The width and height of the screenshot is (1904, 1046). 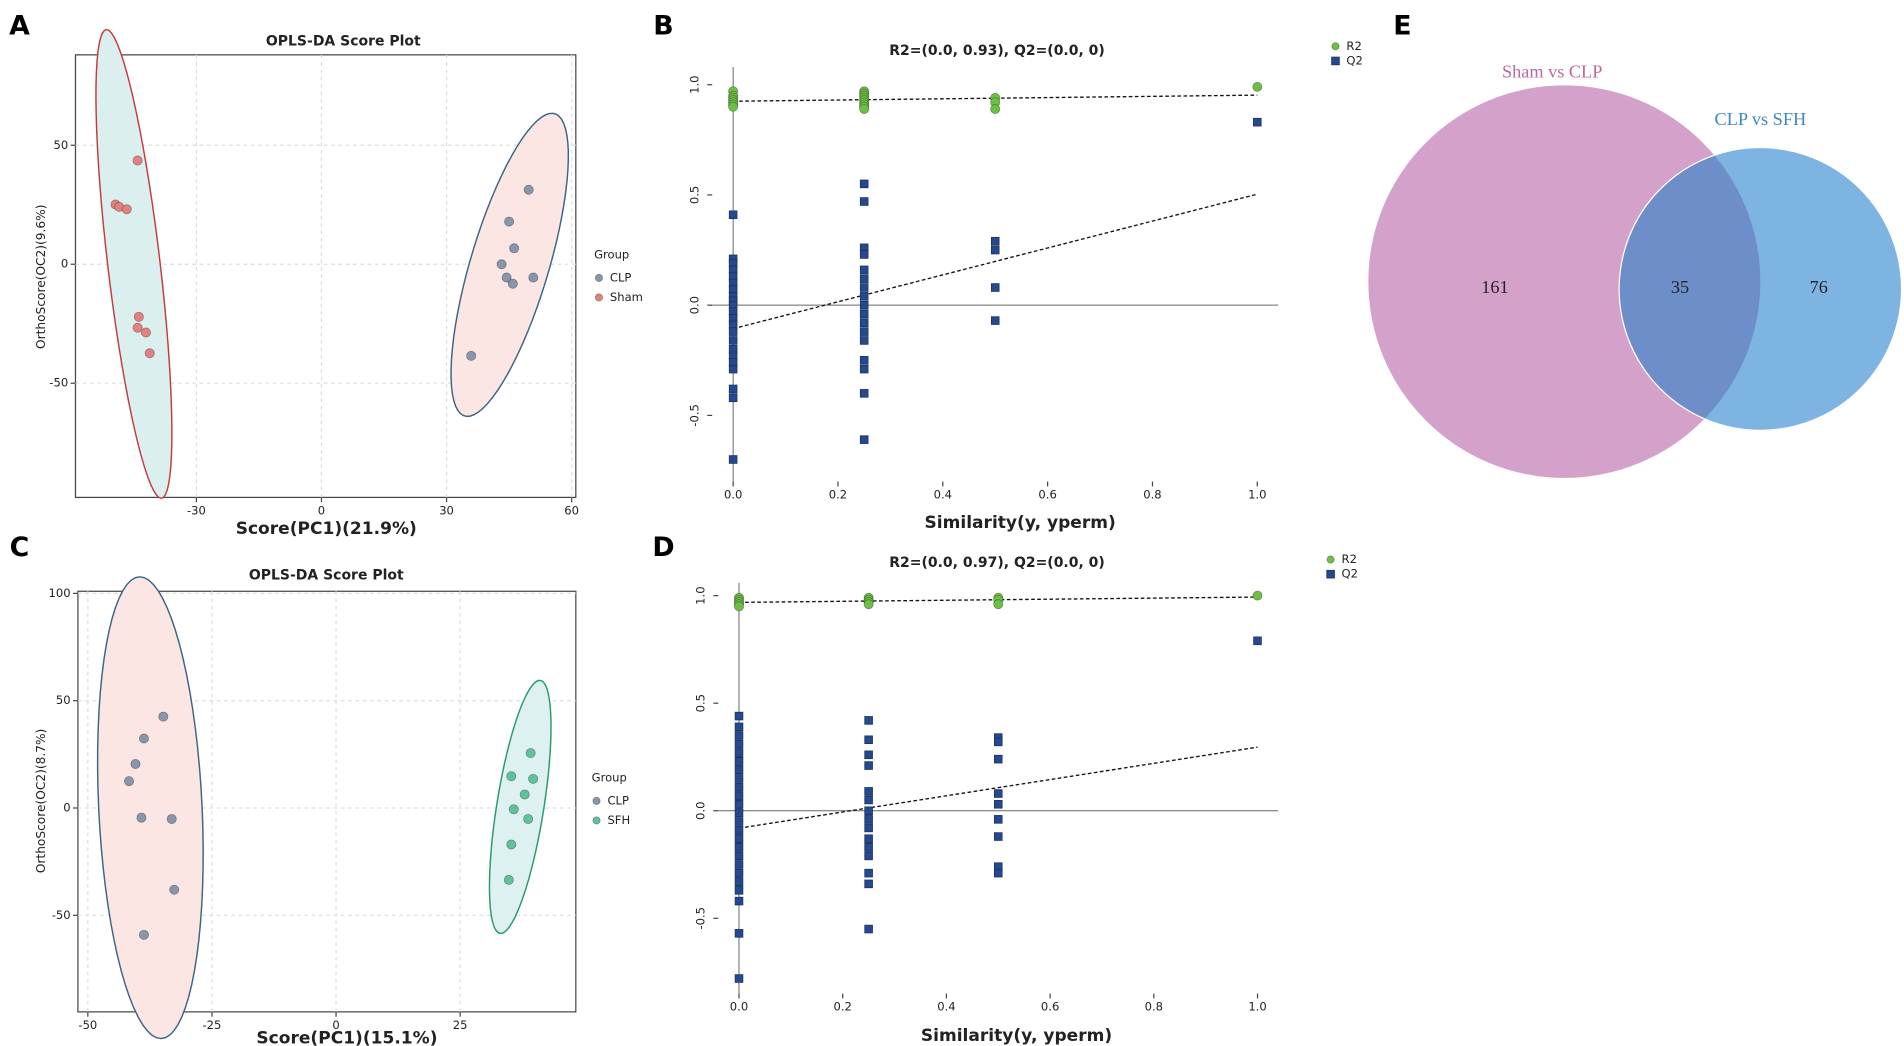 I want to click on x-tick-label: 0.2, so click(x=838, y=494).